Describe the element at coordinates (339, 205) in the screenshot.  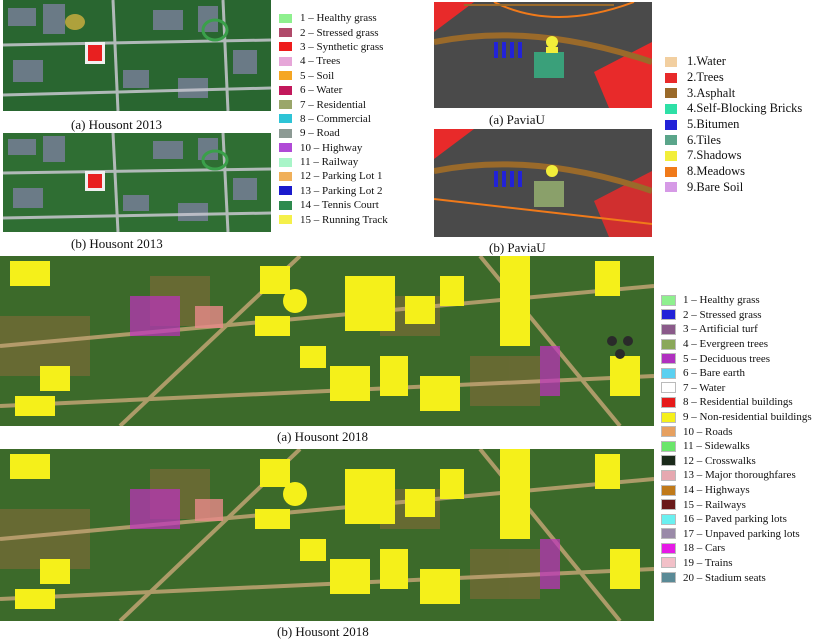
I see `legend-label: 14 – Tennis Court` at that location.